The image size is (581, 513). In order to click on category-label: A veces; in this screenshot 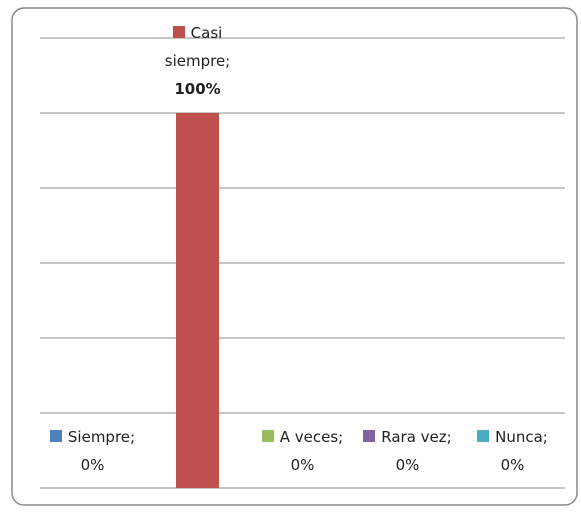, I will do `click(311, 437)`.